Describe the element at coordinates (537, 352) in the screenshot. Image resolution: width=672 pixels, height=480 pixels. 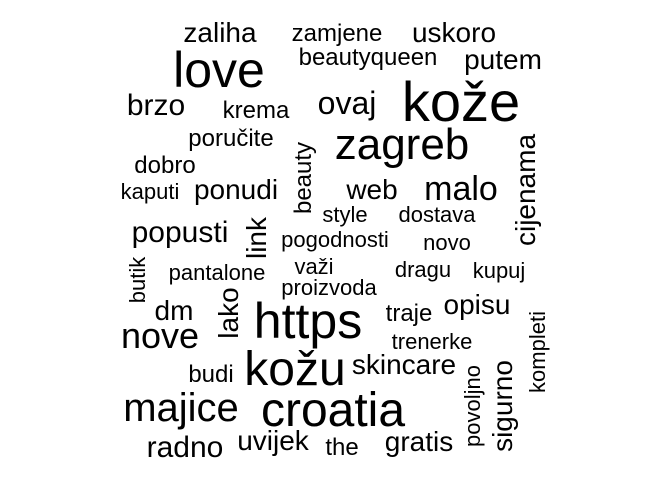
I see `word-38: kompleti` at that location.